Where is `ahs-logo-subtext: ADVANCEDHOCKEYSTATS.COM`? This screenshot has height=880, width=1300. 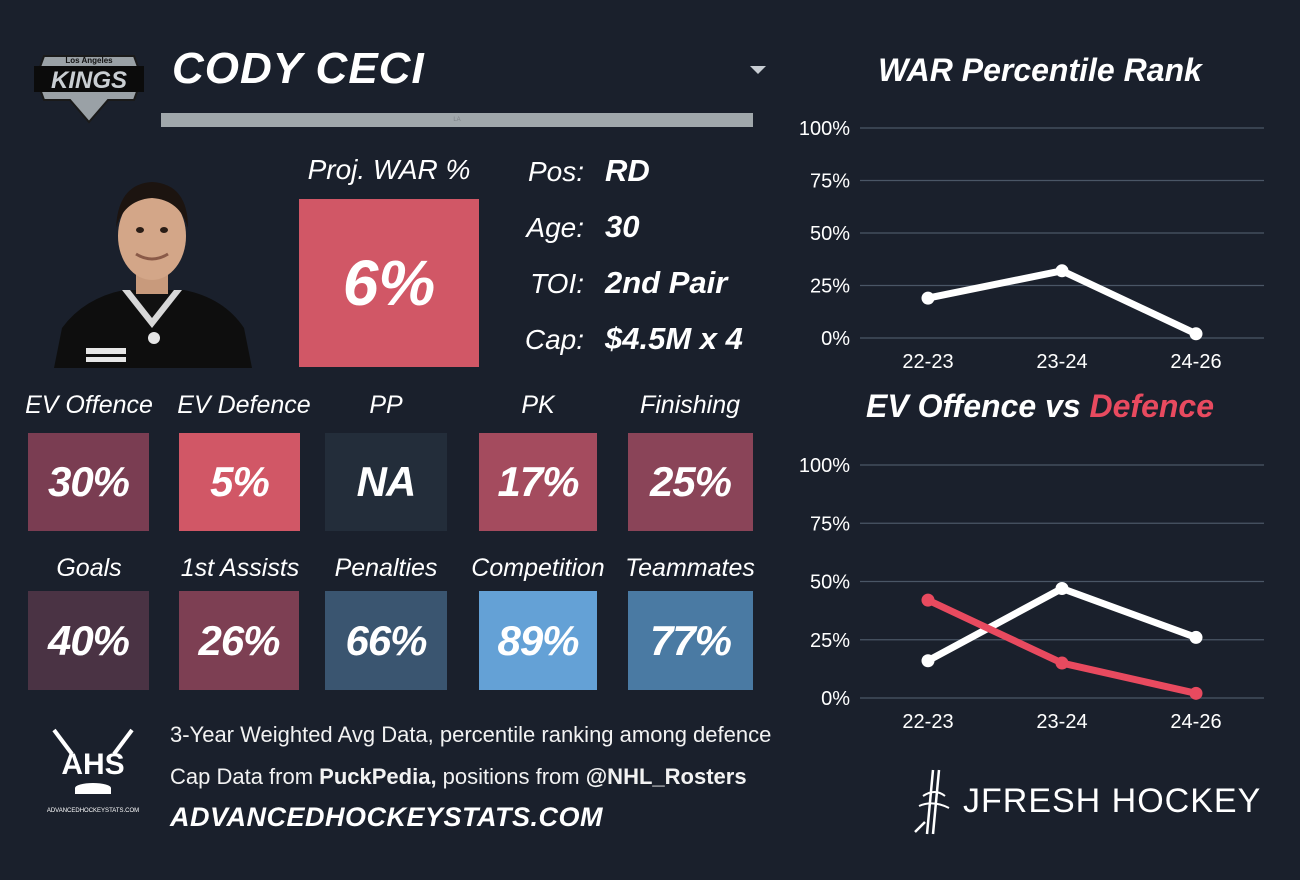
ahs-logo-subtext: ADVANCEDHOCKEYSTATS.COM is located at coordinates (93, 811).